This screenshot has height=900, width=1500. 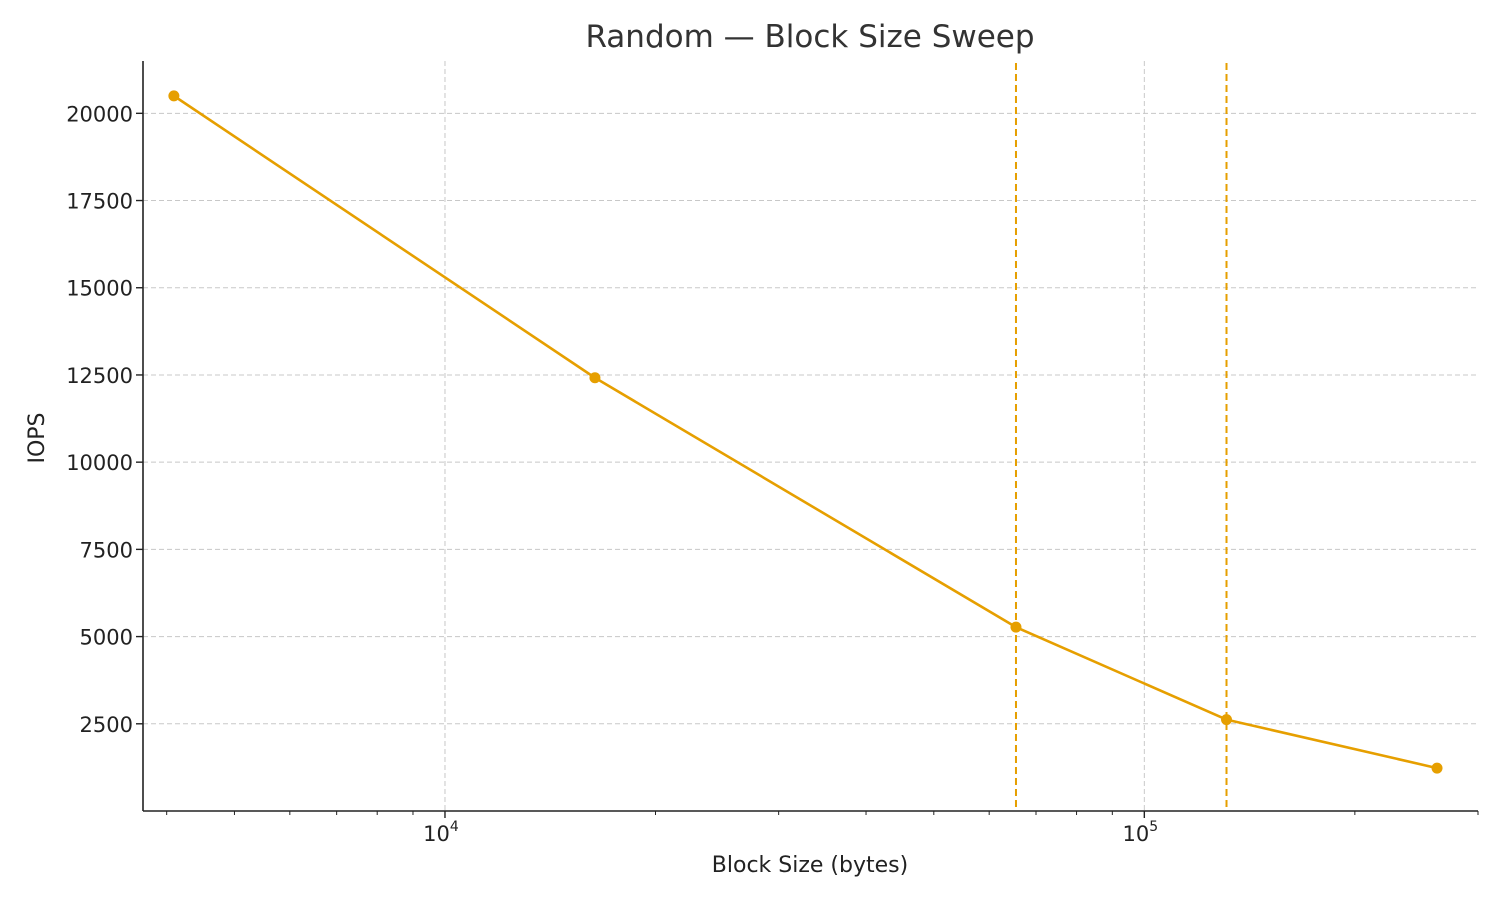 I want to click on y-tick-label: 20000, so click(x=99, y=114).